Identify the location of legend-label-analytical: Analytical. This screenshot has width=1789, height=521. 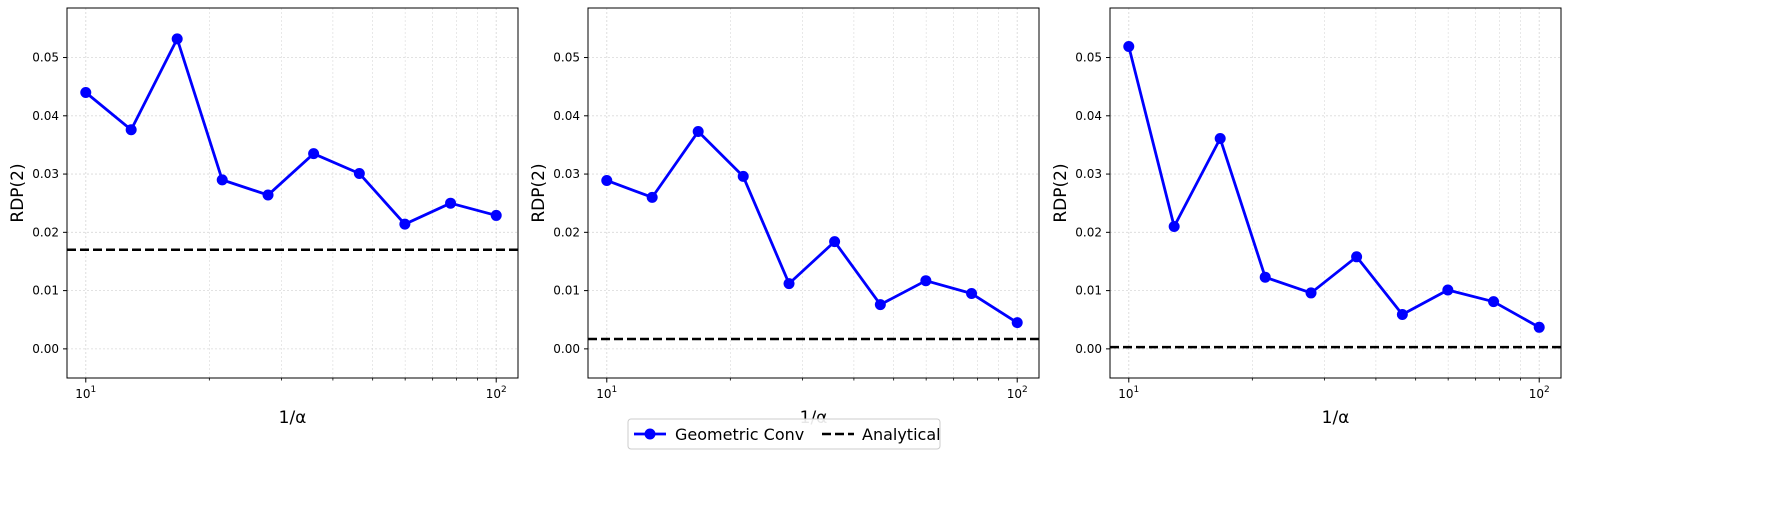
(901, 434).